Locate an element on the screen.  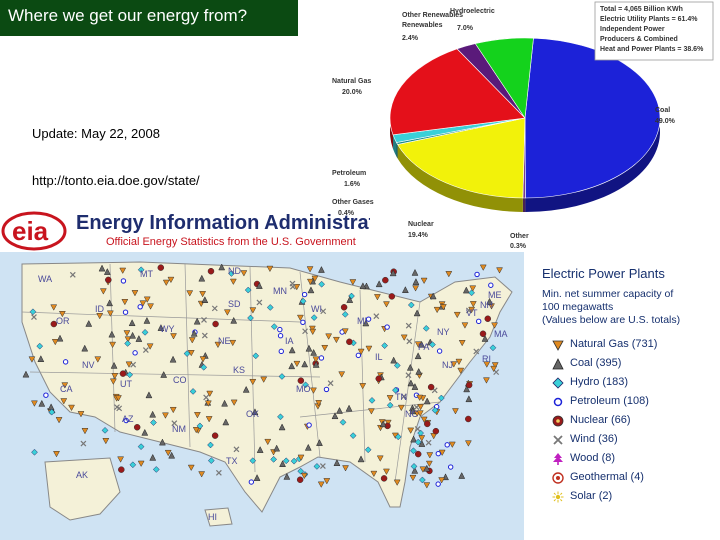
state-label: MO is located at coordinates (303, 389).